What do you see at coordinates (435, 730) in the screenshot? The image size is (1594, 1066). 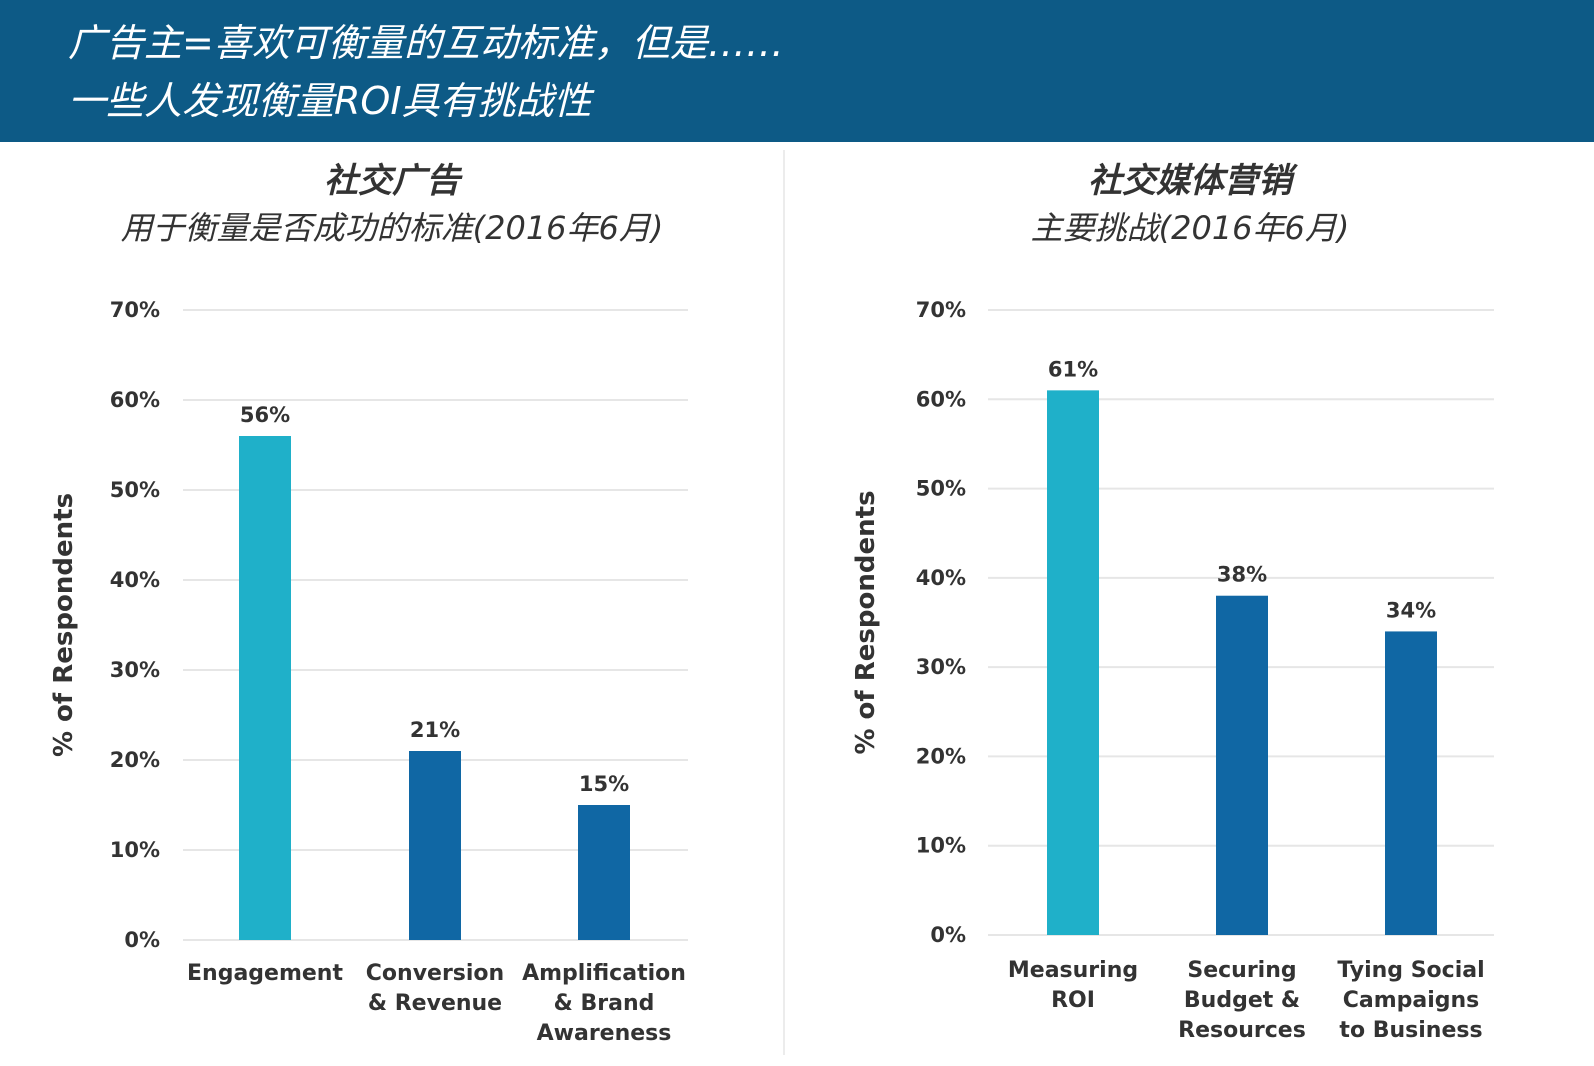 I see `data-label: 21%` at bounding box center [435, 730].